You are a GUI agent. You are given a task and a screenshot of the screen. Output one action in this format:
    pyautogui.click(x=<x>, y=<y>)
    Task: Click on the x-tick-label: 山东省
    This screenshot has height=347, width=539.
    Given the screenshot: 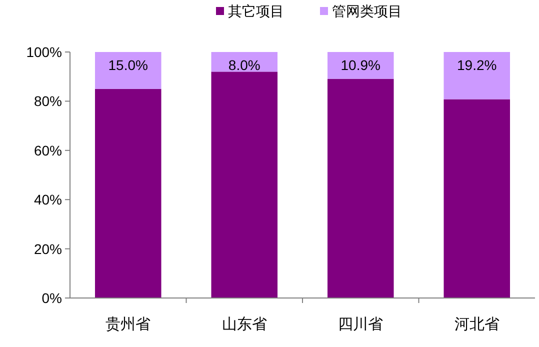 What is the action you would take?
    pyautogui.click(x=244, y=324)
    